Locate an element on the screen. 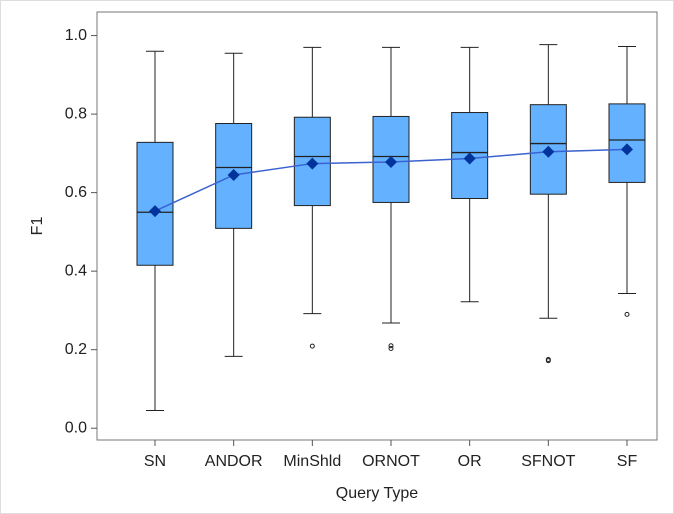 This screenshot has height=514, width=674. y-tick-label: 1.0 is located at coordinates (76, 35).